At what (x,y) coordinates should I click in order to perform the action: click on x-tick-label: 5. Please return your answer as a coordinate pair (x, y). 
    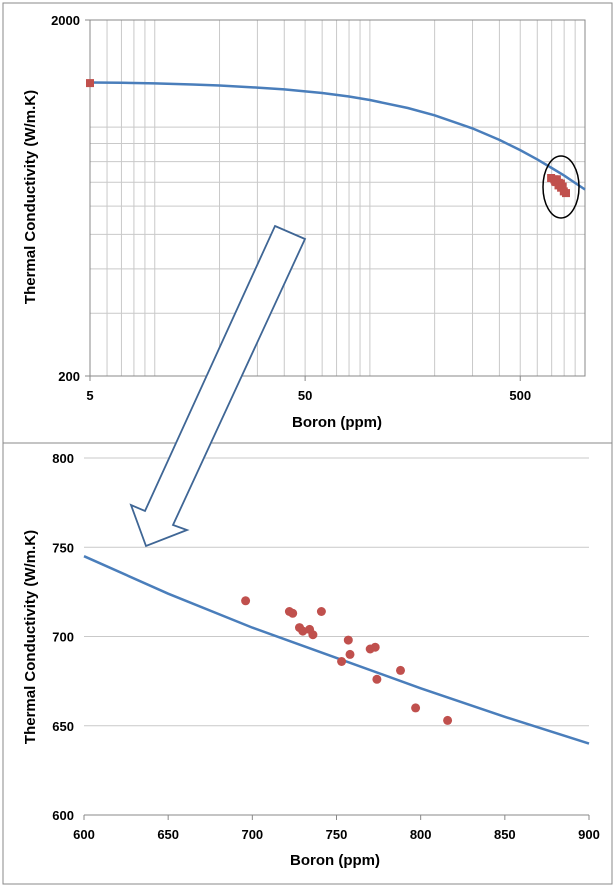
    Looking at the image, I should click on (89, 395).